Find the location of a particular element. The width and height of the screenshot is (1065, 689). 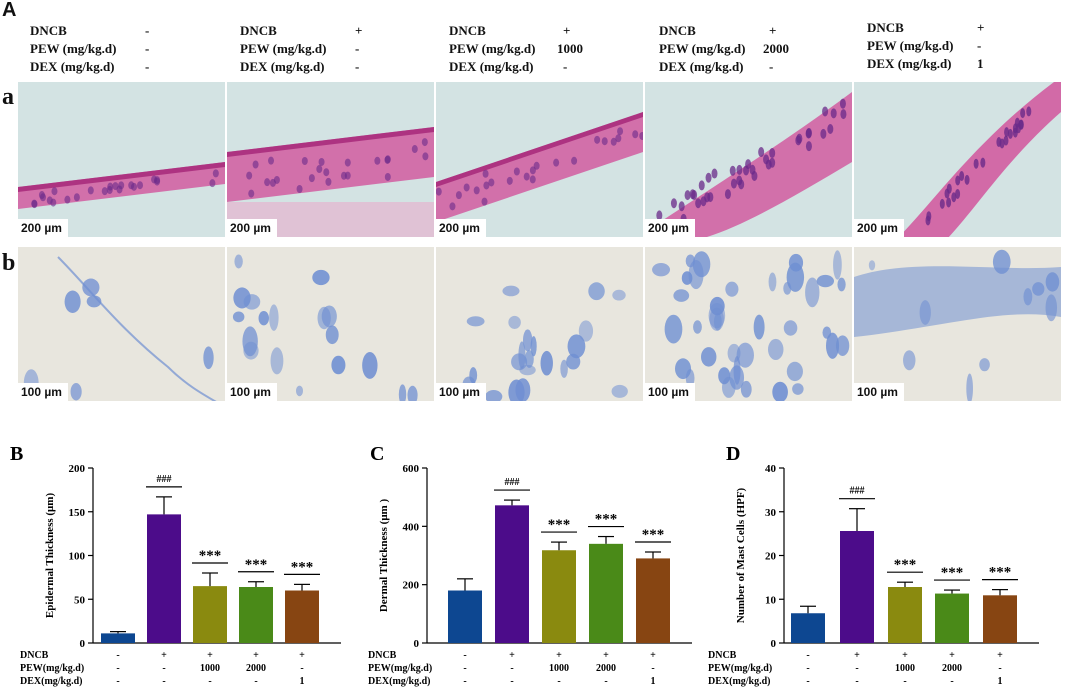

condition-block: DNCB - PEW (mg/kg.d) - DEX (mg/kg.d) - is located at coordinates (130, 50).